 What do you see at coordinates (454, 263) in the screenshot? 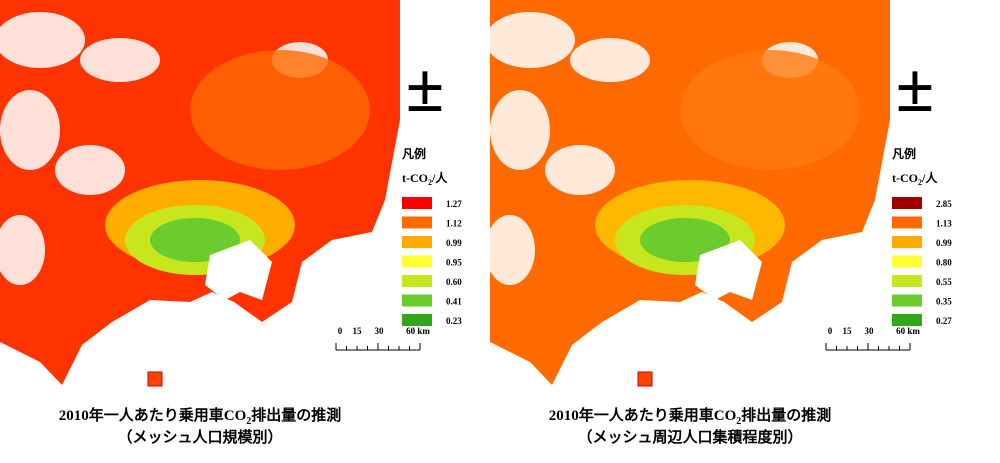
I see `legend-label: 0.95` at bounding box center [454, 263].